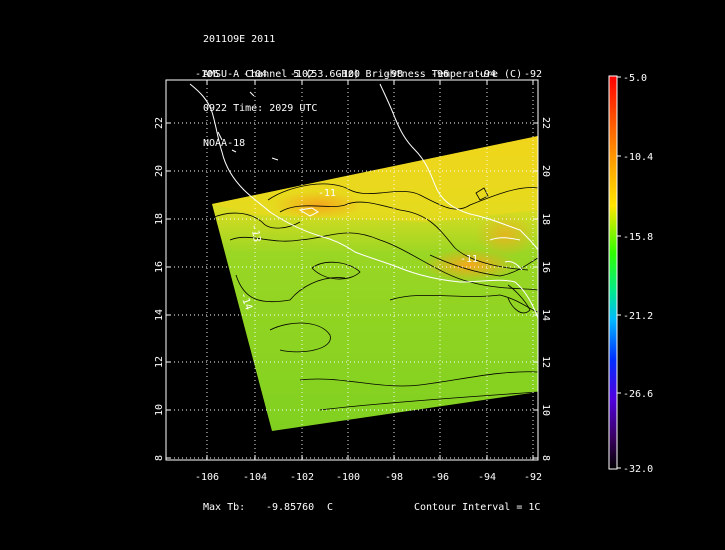 The height and width of the screenshot is (550, 725). I want to click on satellite-line: NOAA-18, so click(224, 143).